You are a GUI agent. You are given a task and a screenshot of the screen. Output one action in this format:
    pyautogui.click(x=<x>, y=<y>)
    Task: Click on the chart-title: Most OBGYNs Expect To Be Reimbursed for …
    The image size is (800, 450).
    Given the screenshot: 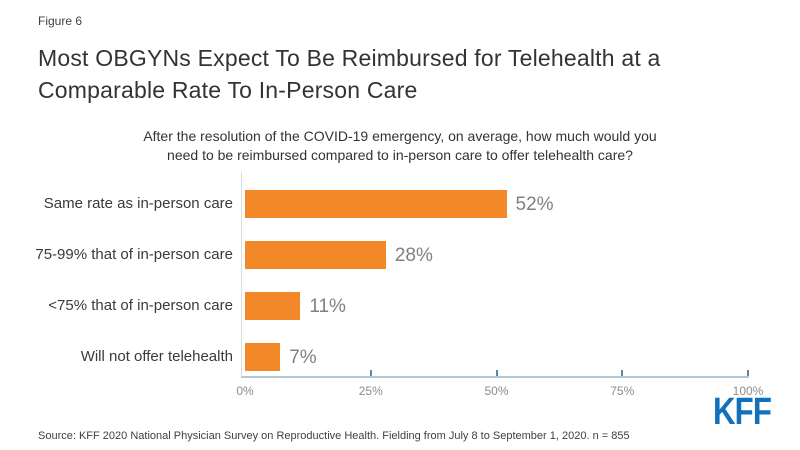 What is the action you would take?
    pyautogui.click(x=349, y=74)
    